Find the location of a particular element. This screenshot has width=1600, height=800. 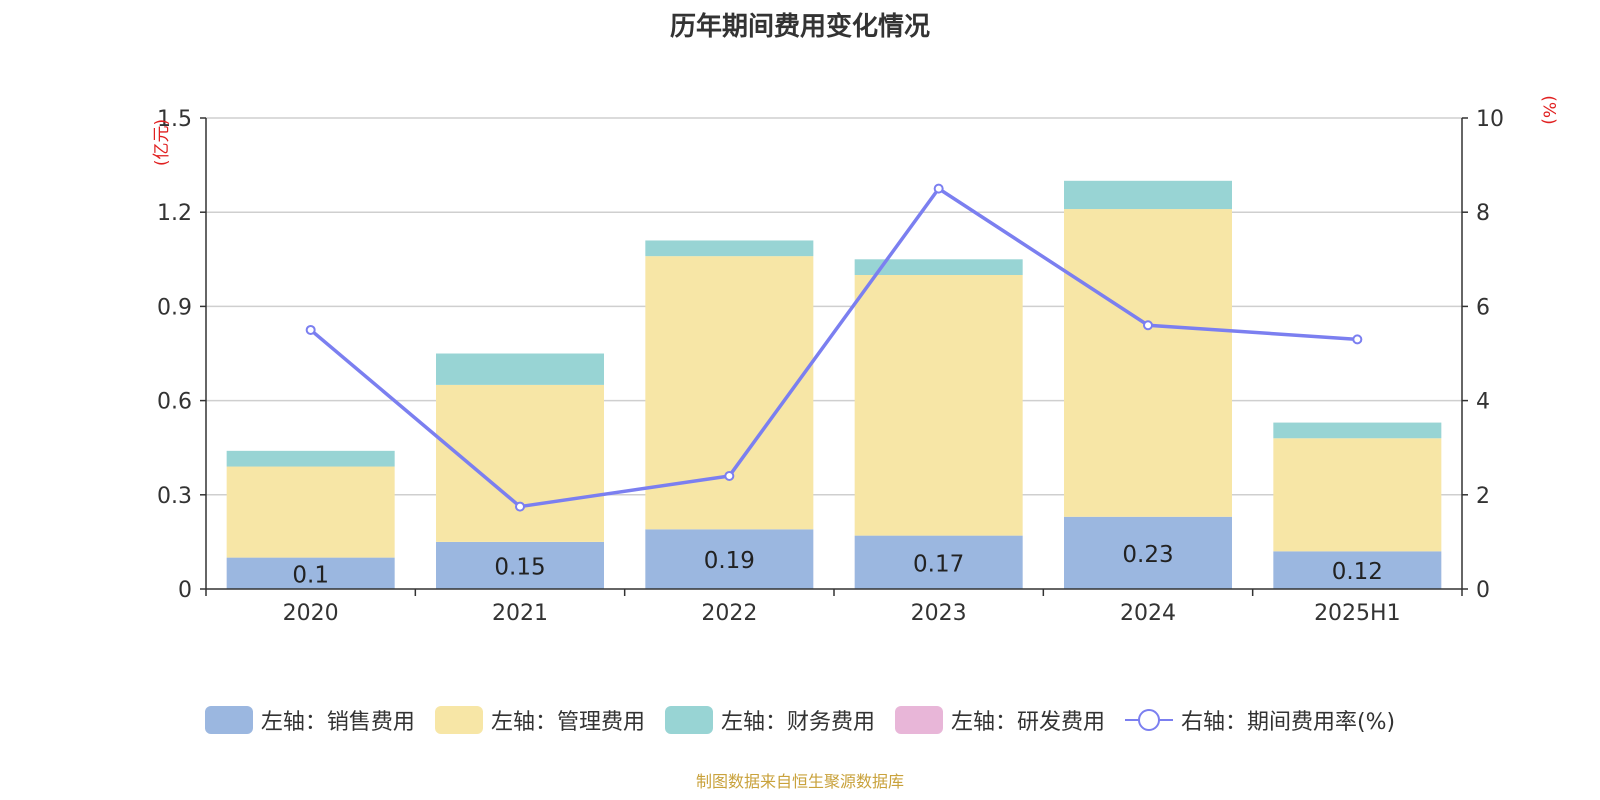

legend-item-rnd: 左轴：研发费用 is located at coordinates (999, 720).